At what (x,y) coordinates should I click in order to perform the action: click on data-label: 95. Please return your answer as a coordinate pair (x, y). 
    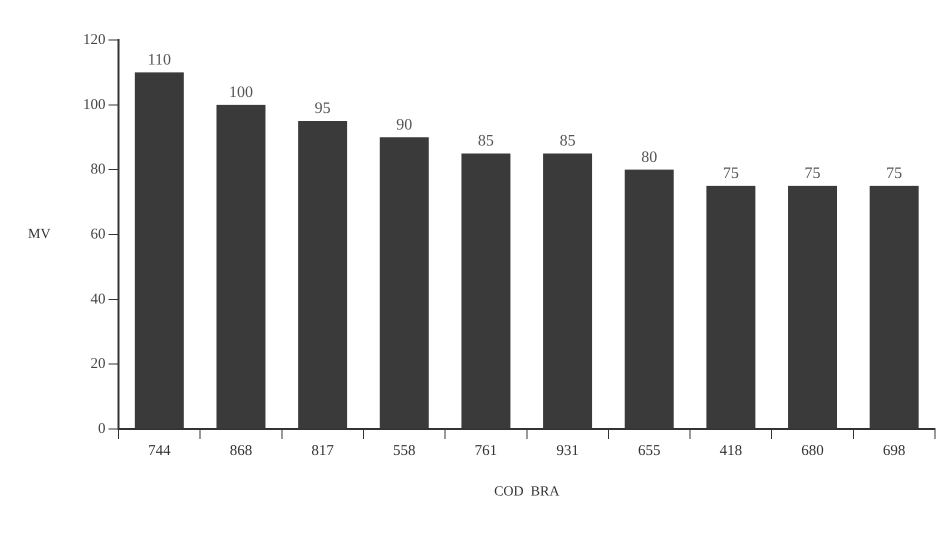
    Looking at the image, I should click on (322, 109).